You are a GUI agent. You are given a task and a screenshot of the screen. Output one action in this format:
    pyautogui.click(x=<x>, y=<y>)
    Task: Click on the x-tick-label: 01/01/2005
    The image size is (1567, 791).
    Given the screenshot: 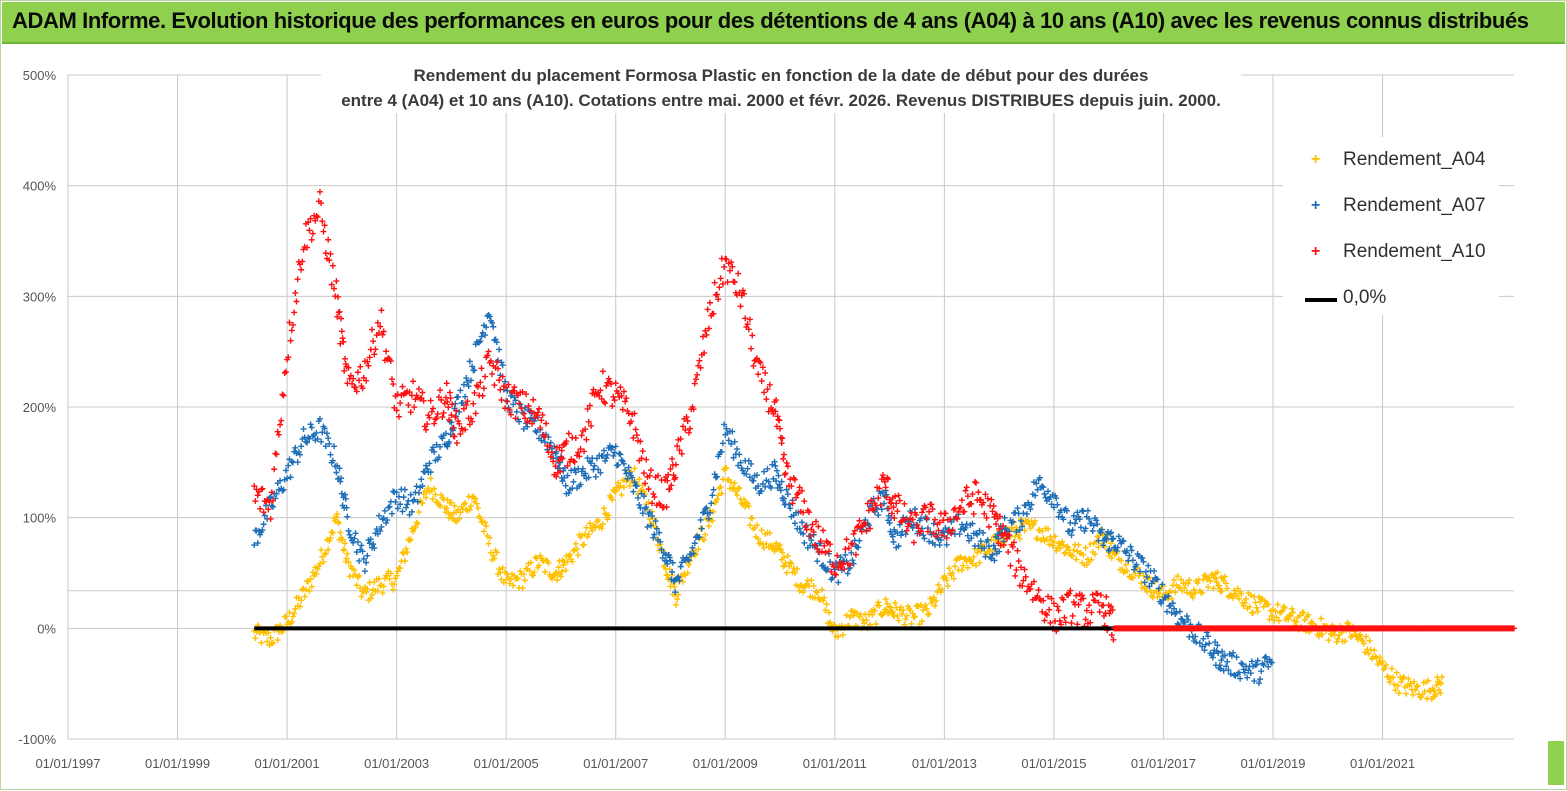 What is the action you would take?
    pyautogui.click(x=506, y=763)
    